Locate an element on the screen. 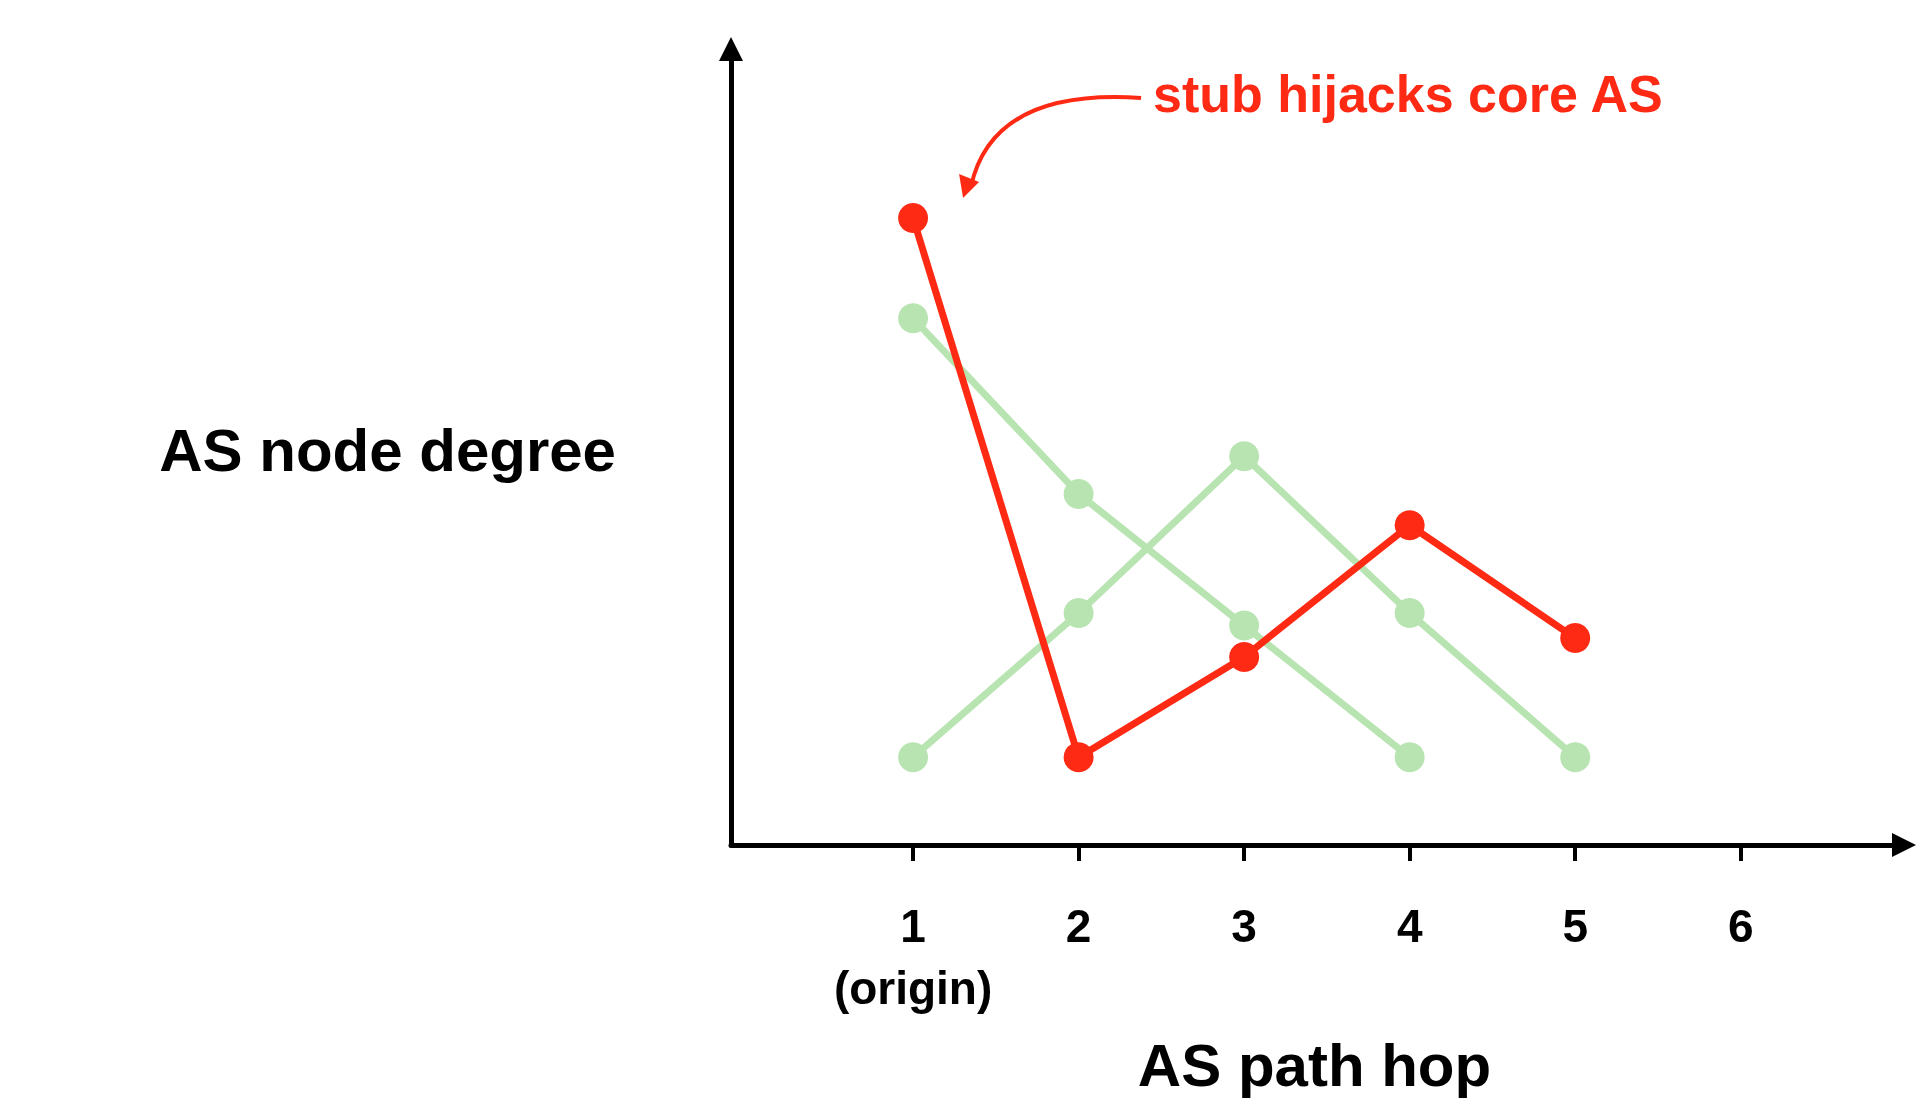 Image resolution: width=1920 pixels, height=1100 pixels. x-tick-label: 1 (origin) is located at coordinates (913, 957).